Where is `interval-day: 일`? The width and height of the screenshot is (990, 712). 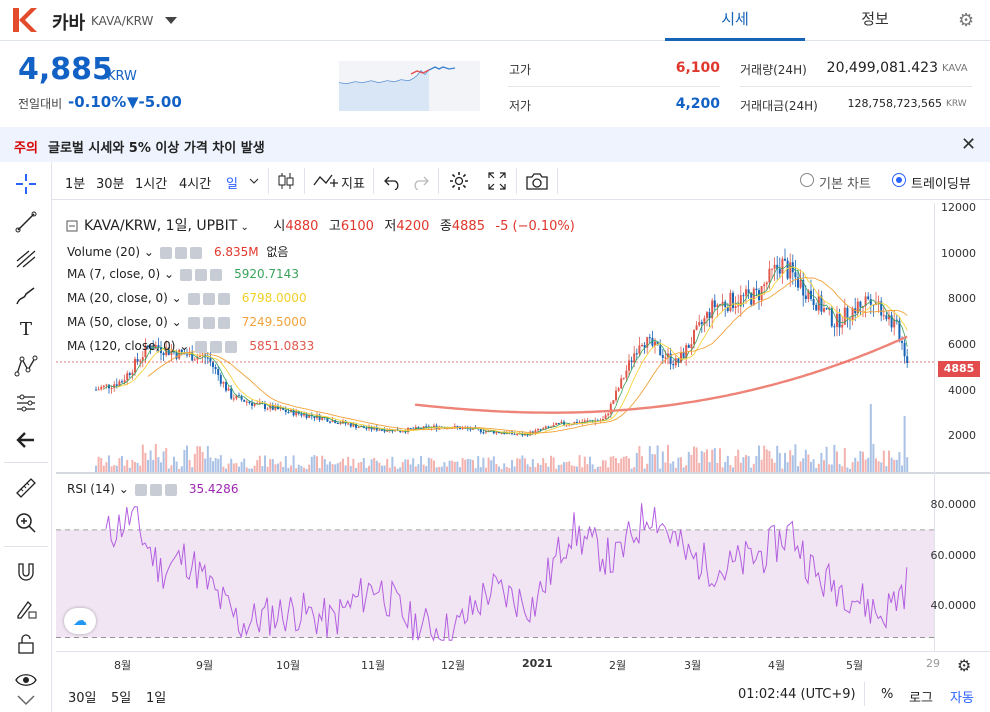
interval-day: 일 is located at coordinates (232, 184).